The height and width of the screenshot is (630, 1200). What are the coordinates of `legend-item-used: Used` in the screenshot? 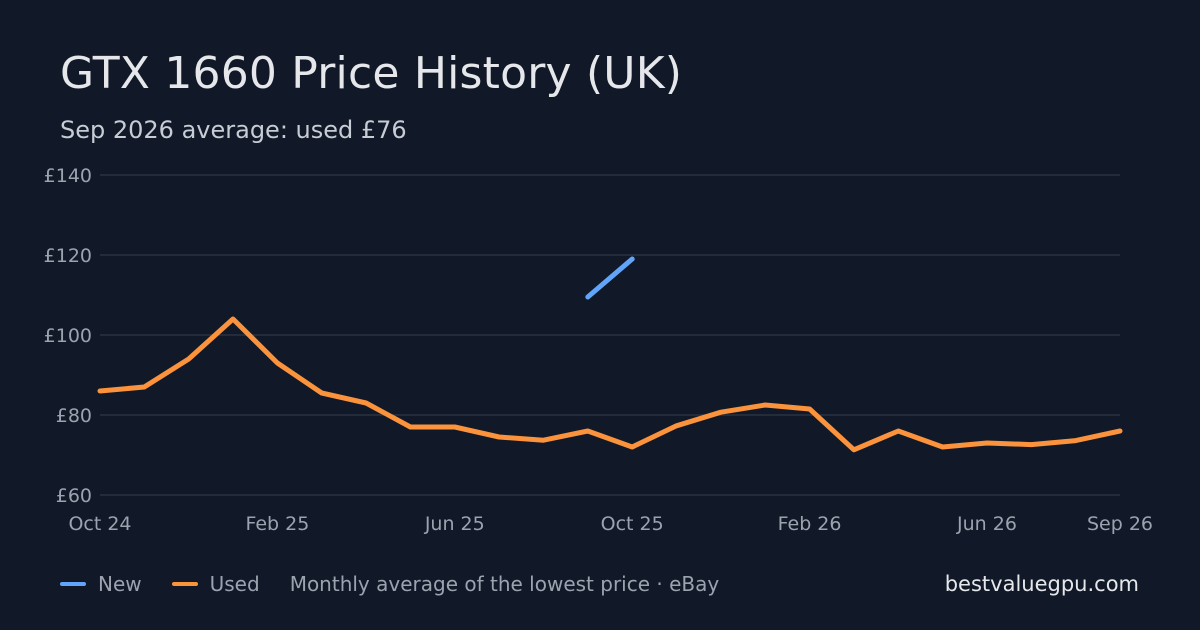 It's located at (215, 584).